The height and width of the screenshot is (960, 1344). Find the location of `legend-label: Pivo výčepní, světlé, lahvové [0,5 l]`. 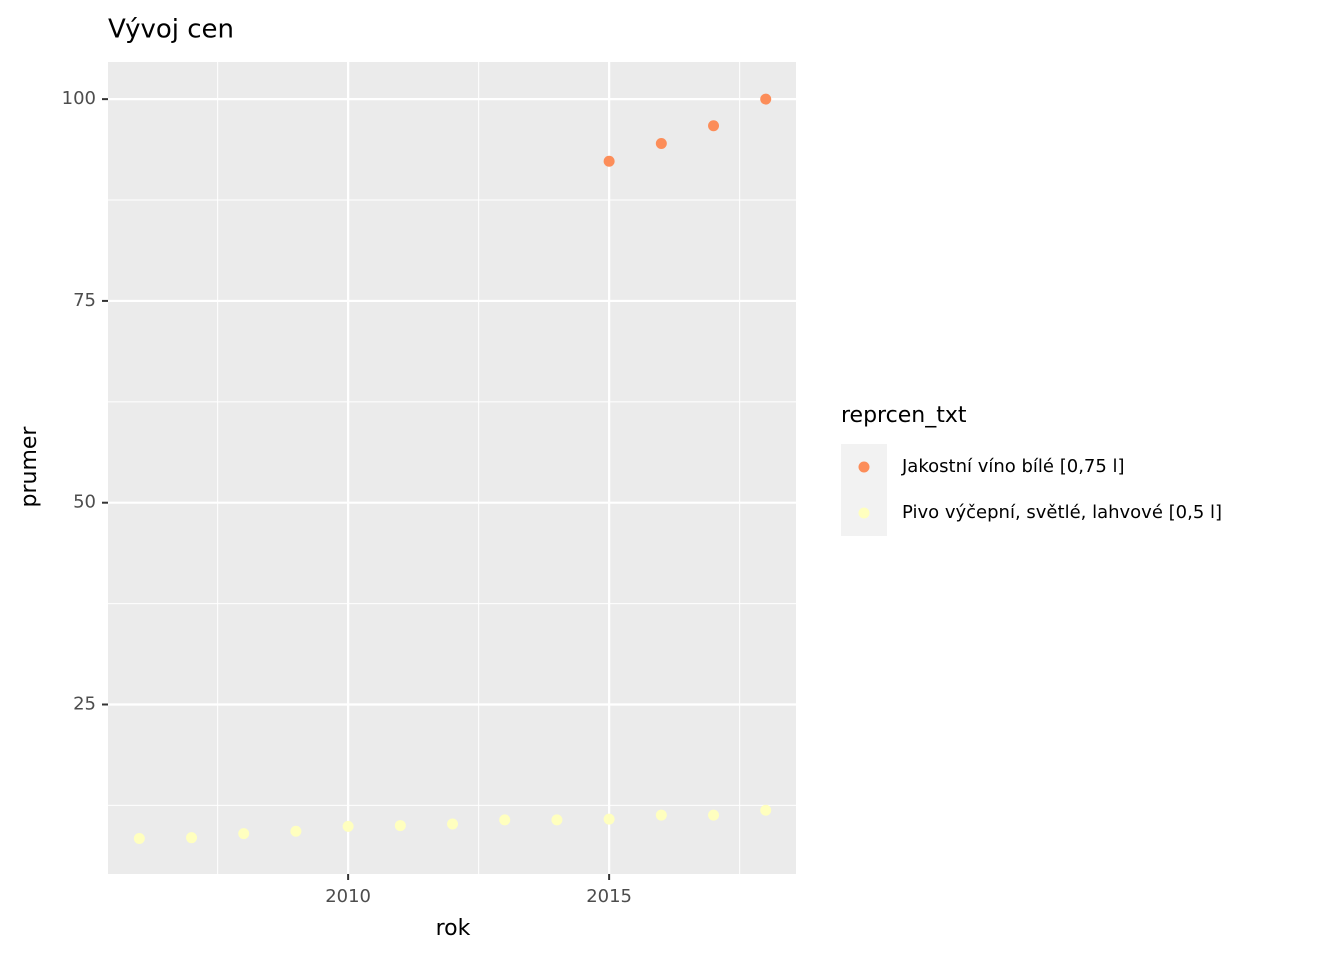

legend-label: Pivo výčepní, světlé, lahvové [0,5 l] is located at coordinates (1062, 512).